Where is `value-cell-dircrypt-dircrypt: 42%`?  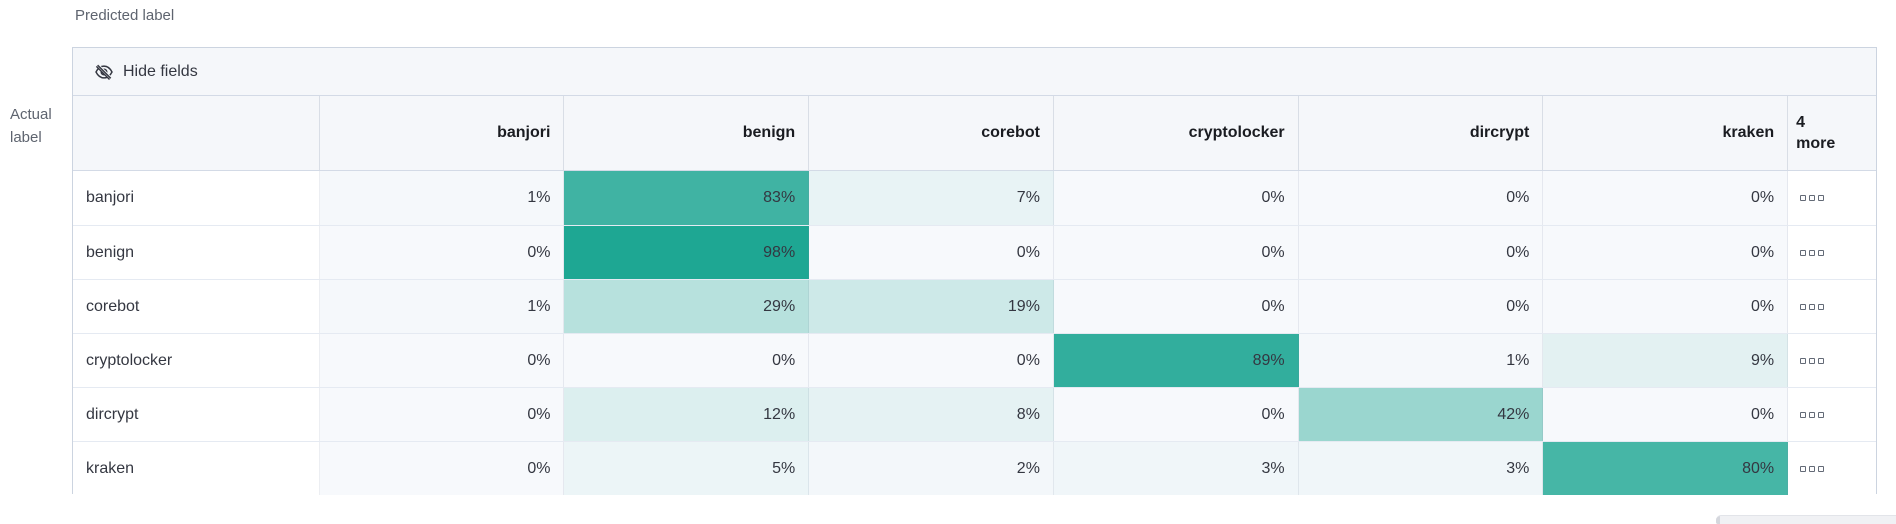
value-cell-dircrypt-dircrypt: 42% is located at coordinates (1421, 414).